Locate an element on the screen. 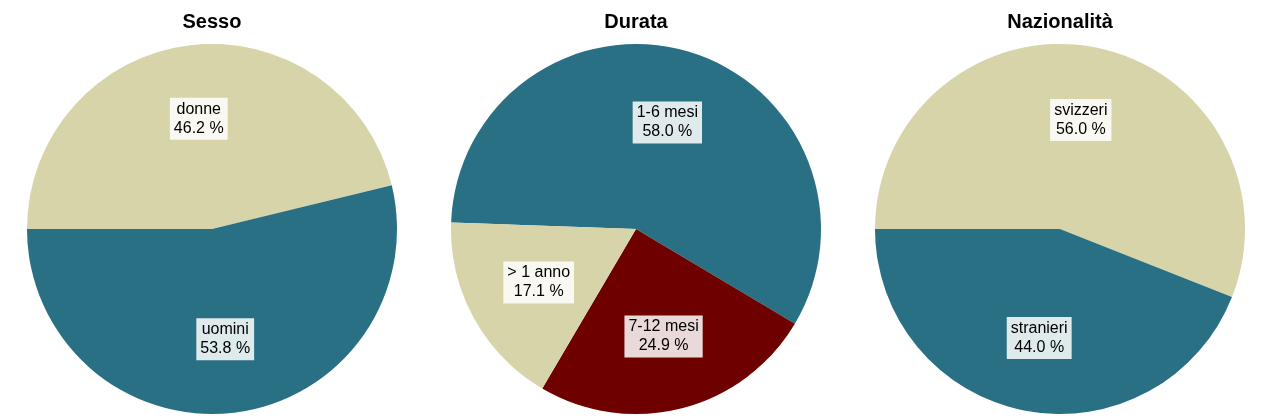 The height and width of the screenshot is (418, 1272). chart-title: Durata is located at coordinates (636, 20).